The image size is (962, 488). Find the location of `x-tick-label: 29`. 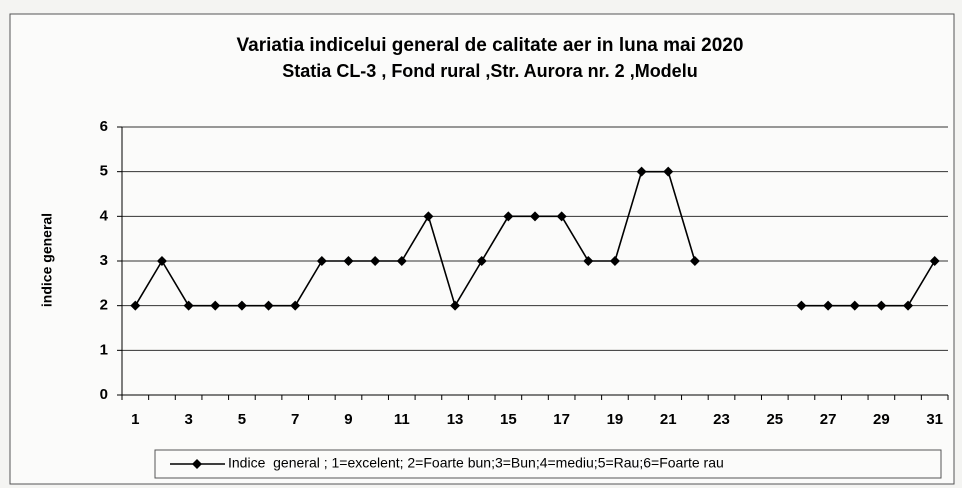

x-tick-label: 29 is located at coordinates (881, 419).